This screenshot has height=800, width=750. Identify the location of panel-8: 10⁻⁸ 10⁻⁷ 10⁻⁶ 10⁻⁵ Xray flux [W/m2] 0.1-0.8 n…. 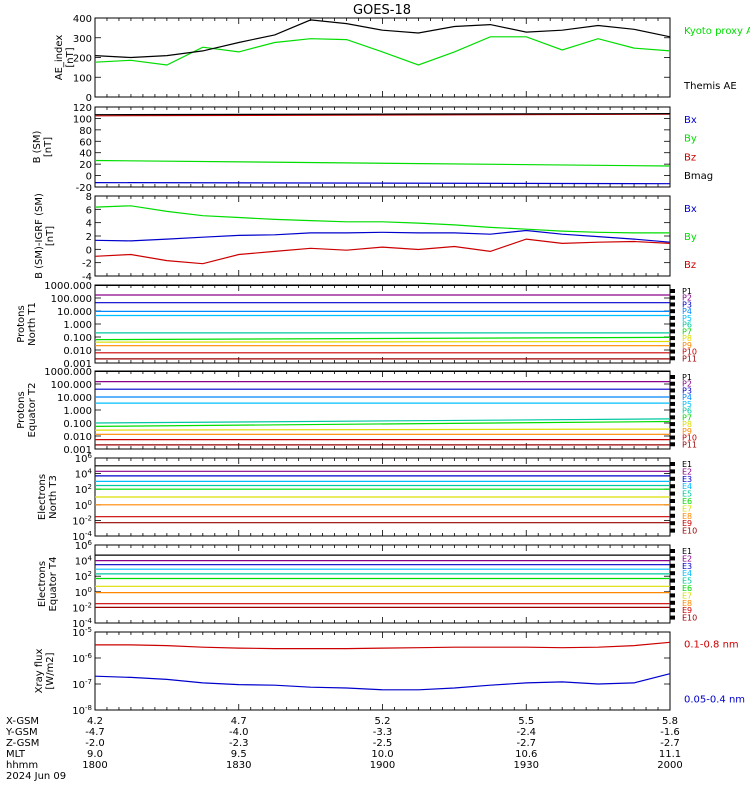
(389, 671).